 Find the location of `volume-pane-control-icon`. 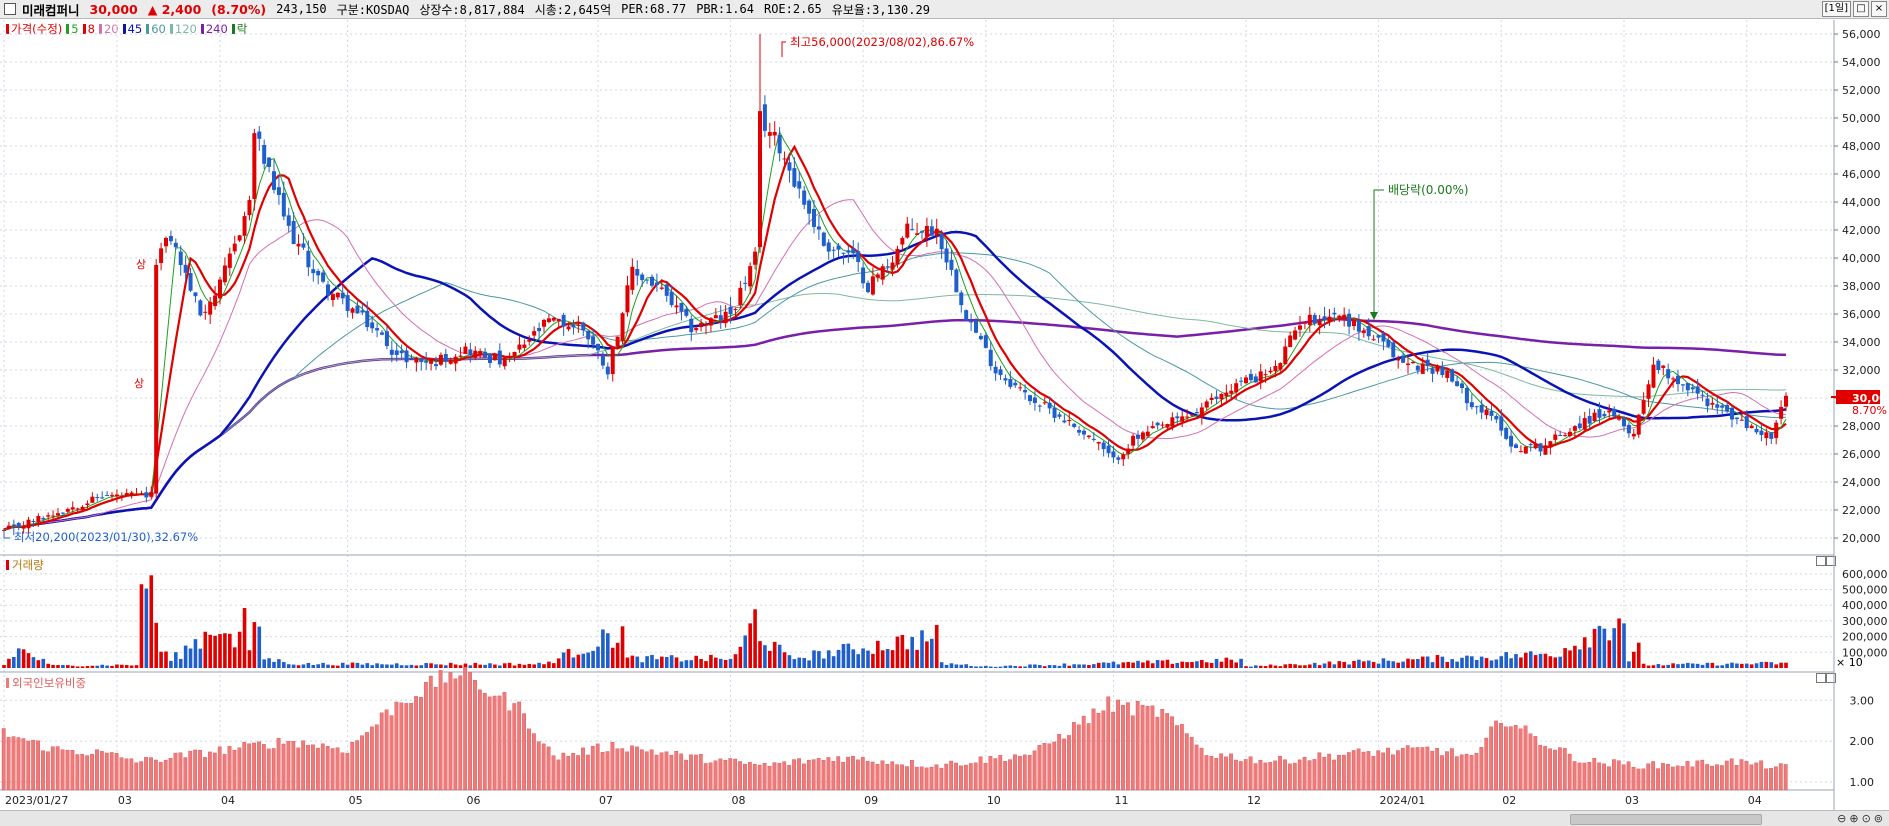

volume-pane-control-icon is located at coordinates (1821, 561).